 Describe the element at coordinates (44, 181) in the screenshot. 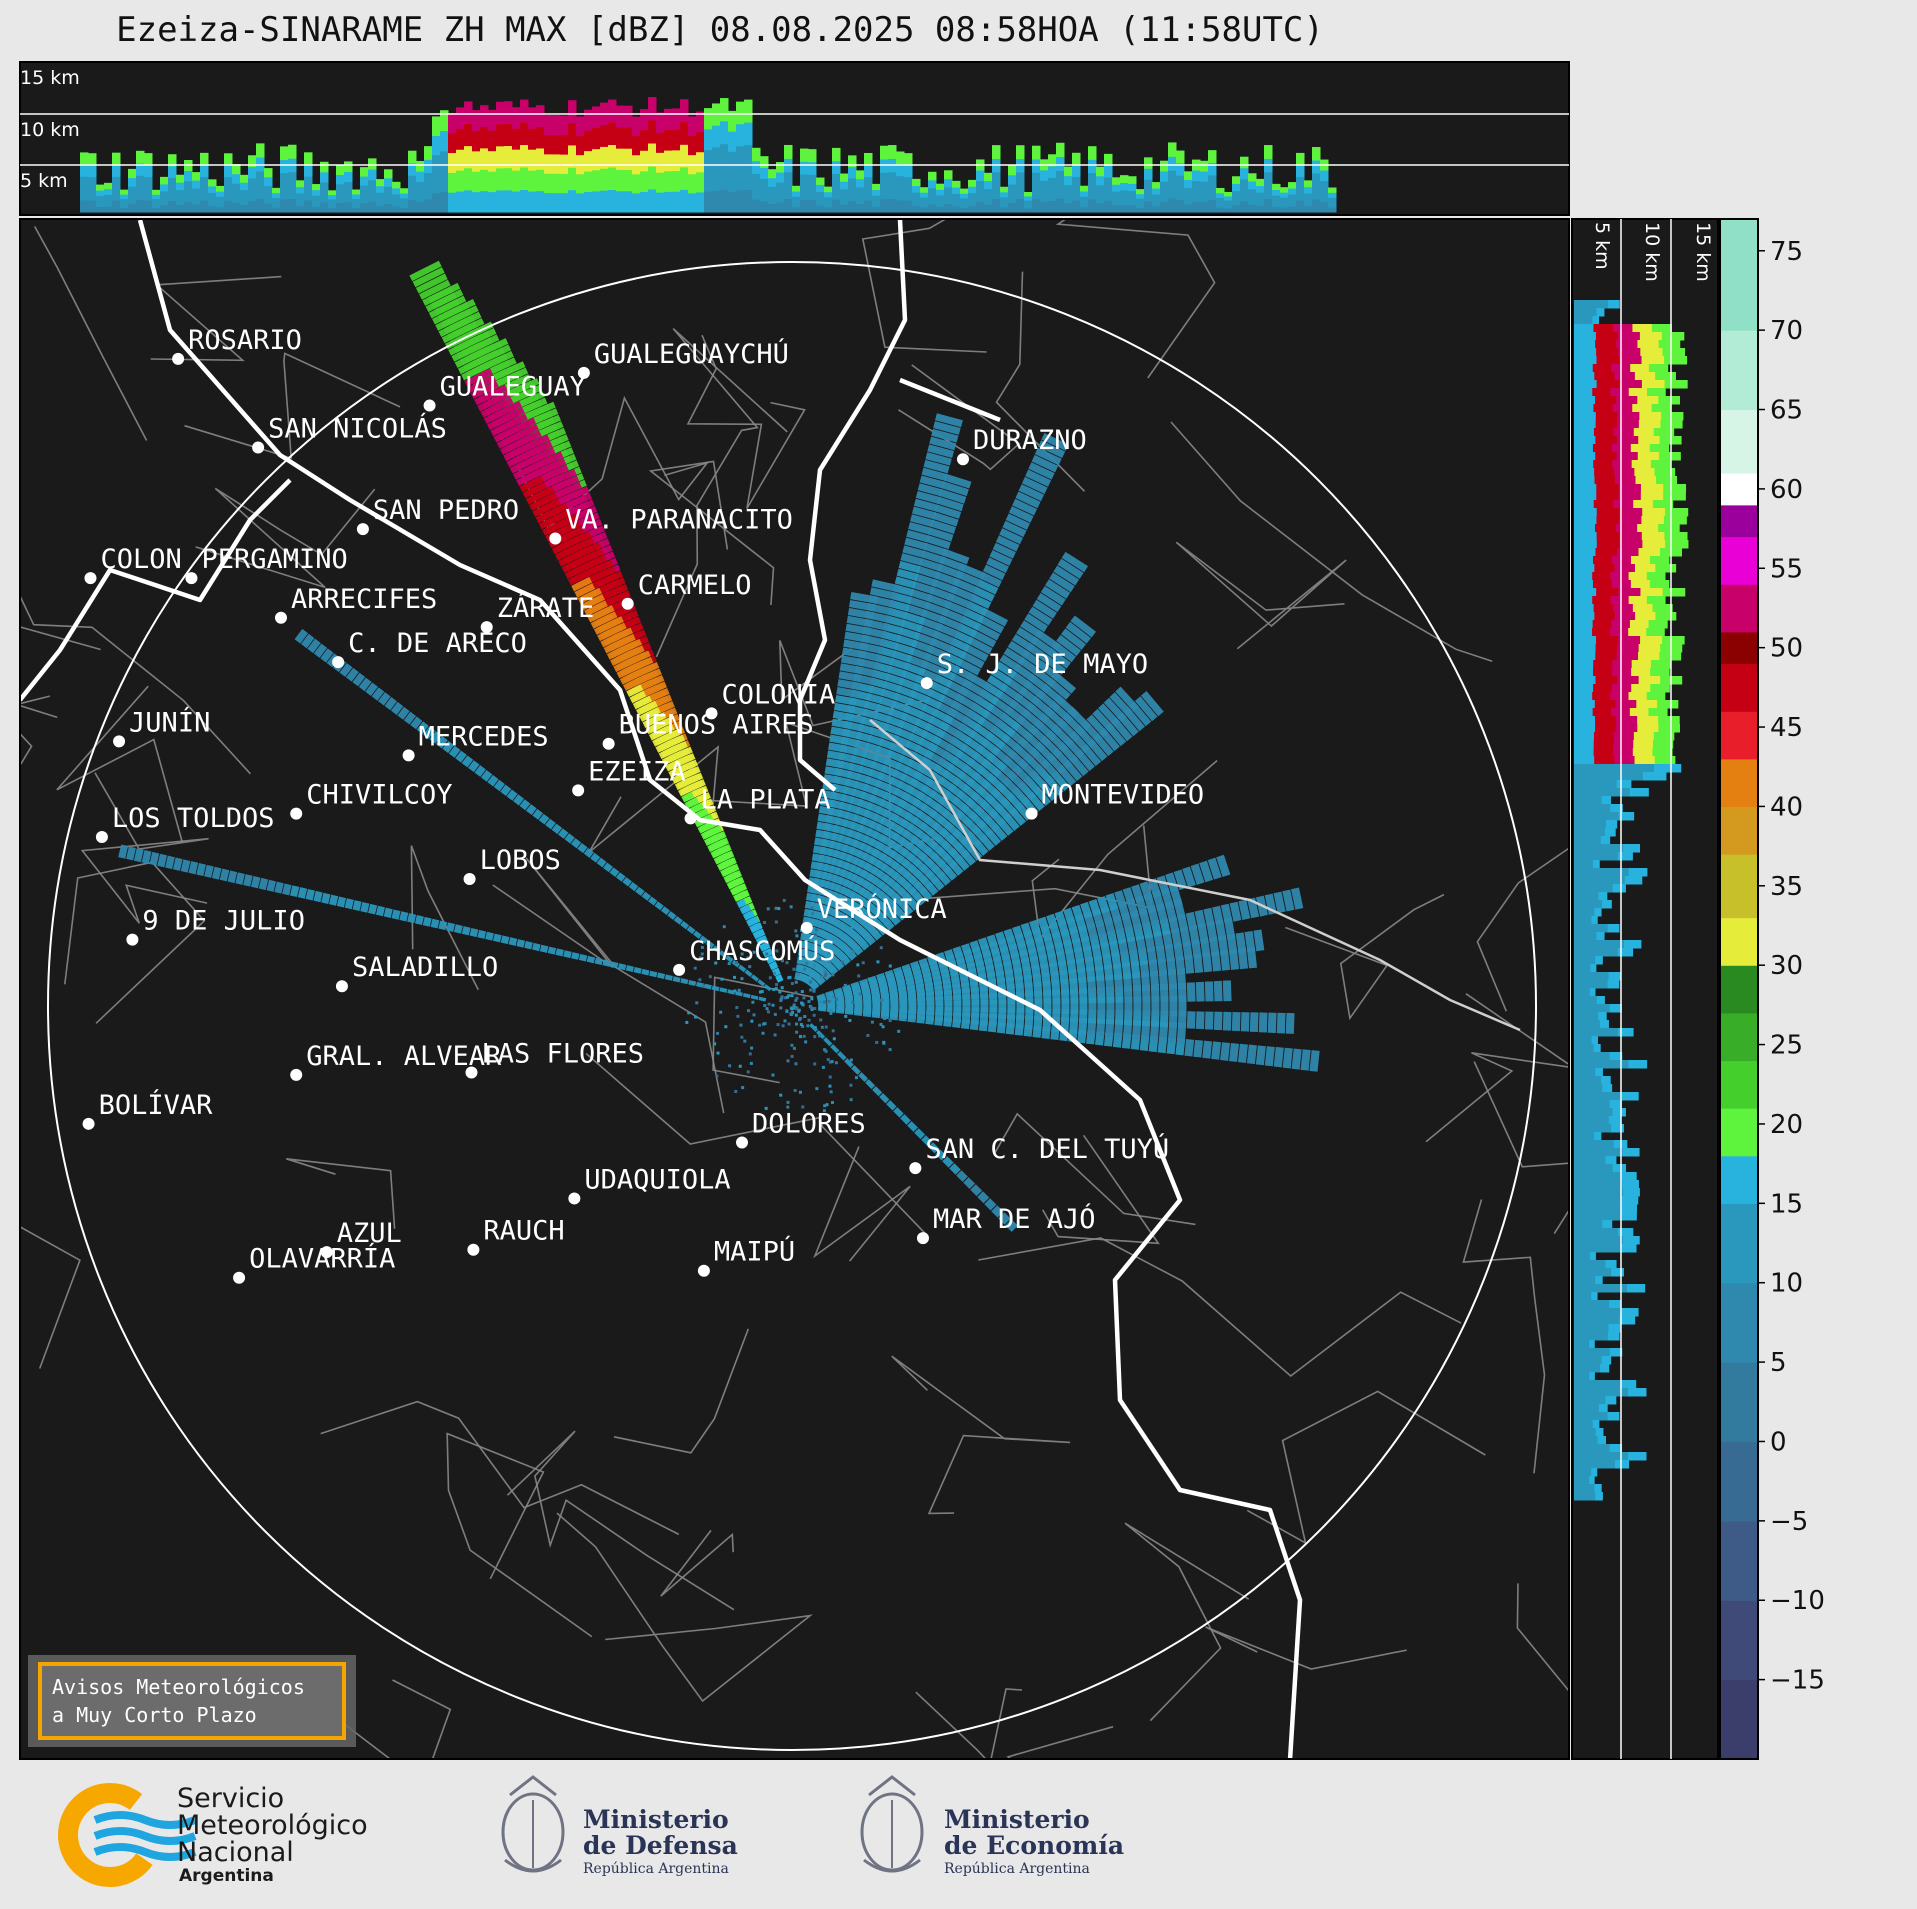

I see `top-height-label-5: 5 km` at that location.